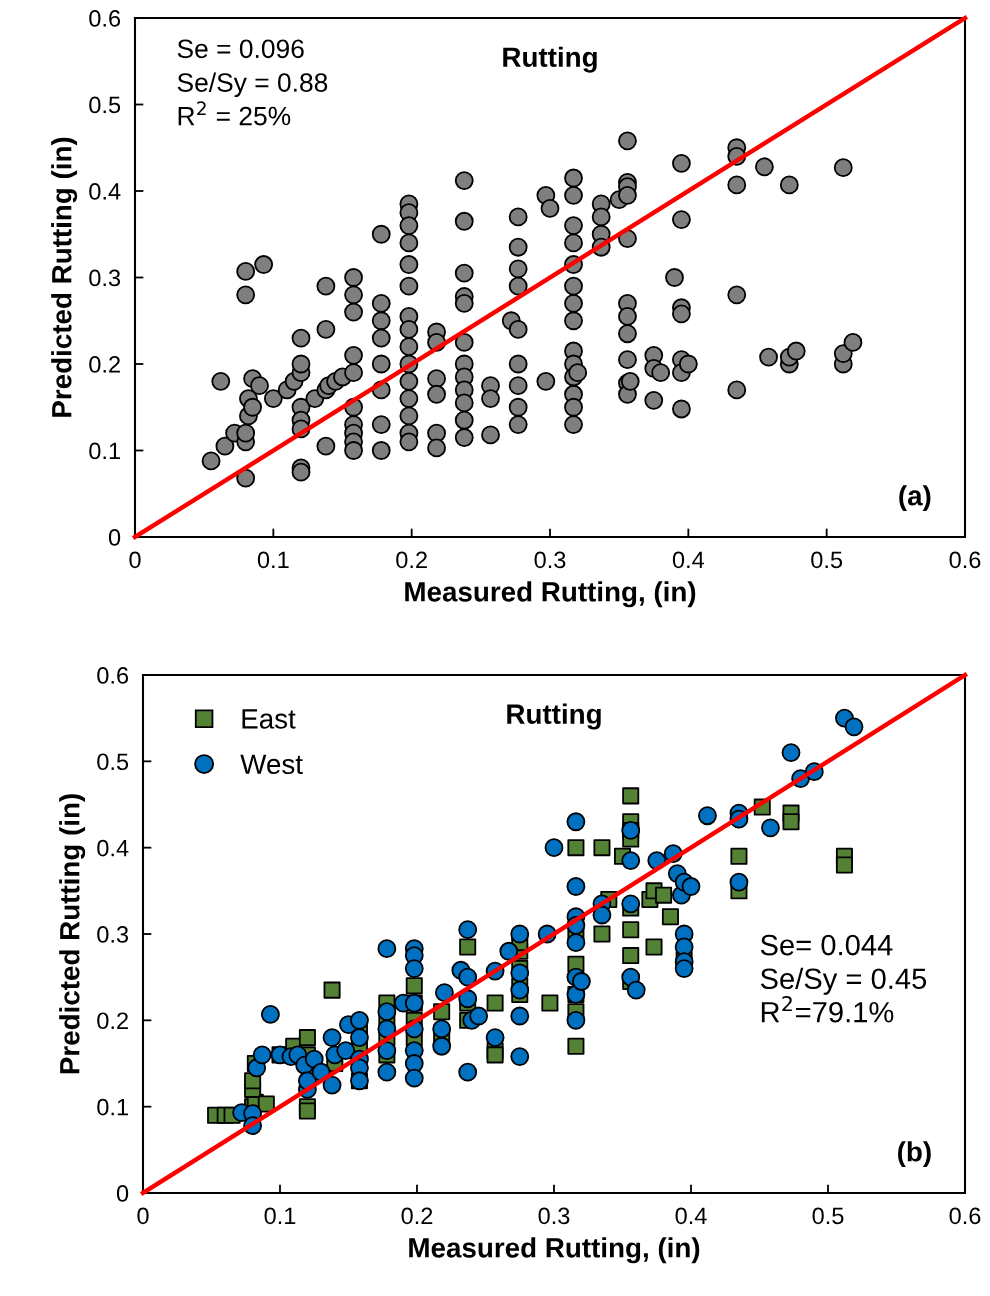  Describe the element at coordinates (234, 113) in the screenshot. I see `annotation: R$^{2}$ = 25%` at that location.